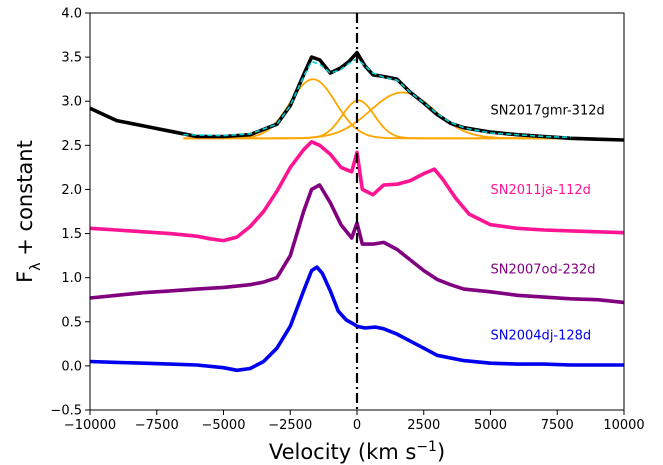  What do you see at coordinates (290, 425) in the screenshot?
I see `x-tick-label: −2500` at bounding box center [290, 425].